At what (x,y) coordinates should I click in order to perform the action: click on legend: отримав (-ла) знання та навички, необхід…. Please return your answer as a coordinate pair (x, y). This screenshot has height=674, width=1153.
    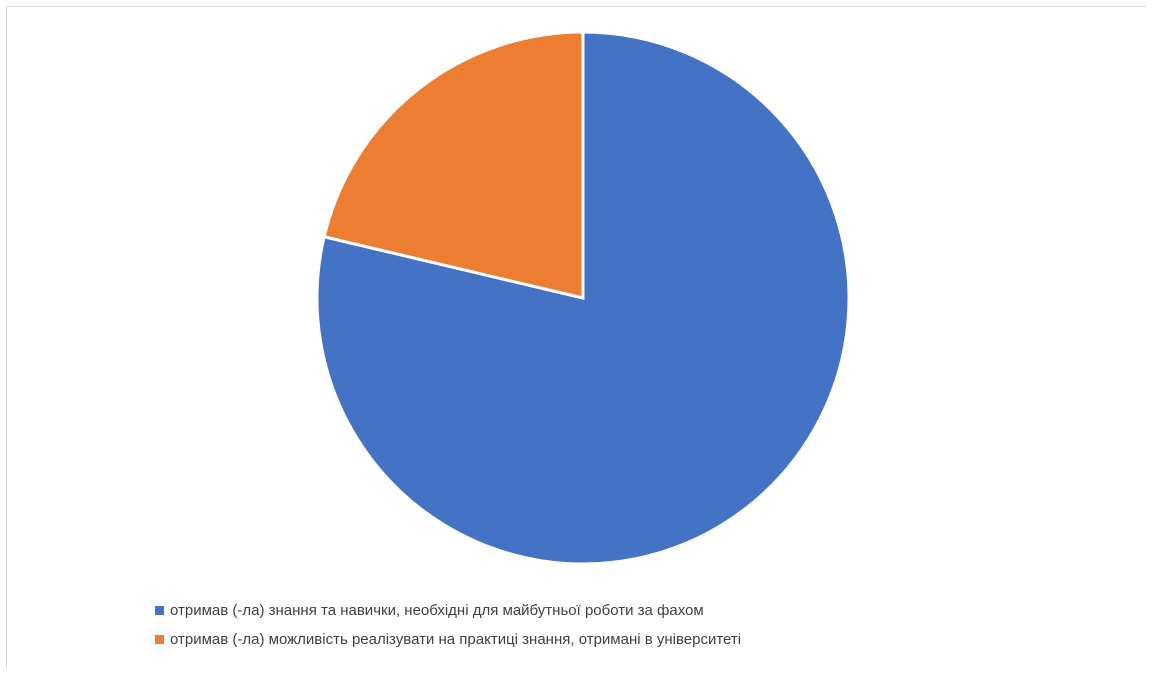
    Looking at the image, I should click on (448, 625).